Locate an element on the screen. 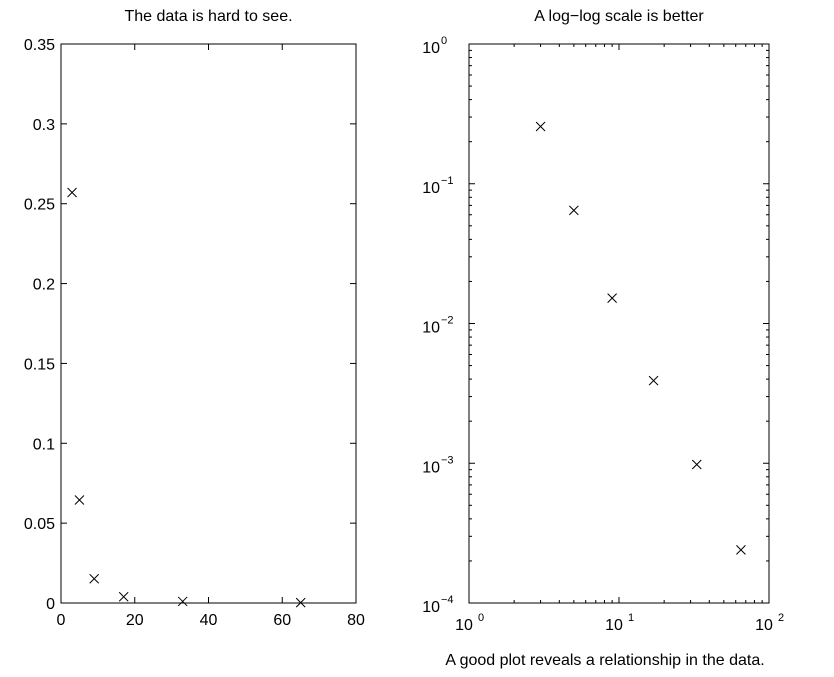 This screenshot has width=834, height=677. x-tick-label: 80 is located at coordinates (356, 620).